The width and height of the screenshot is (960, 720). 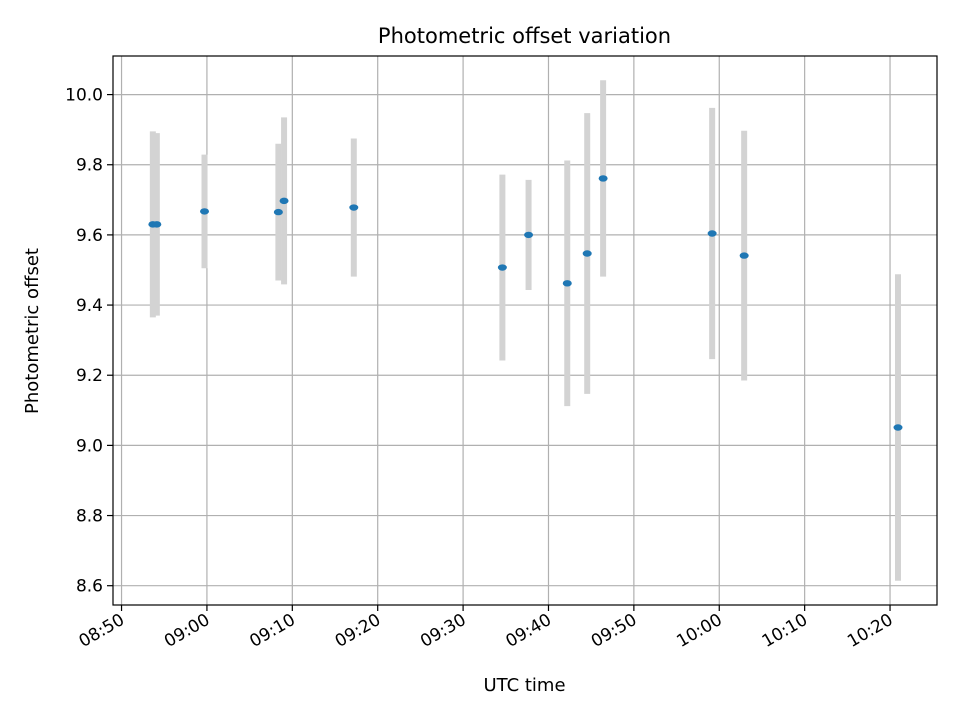 I want to click on x-tick-label: 10:20, so click(x=870, y=631).